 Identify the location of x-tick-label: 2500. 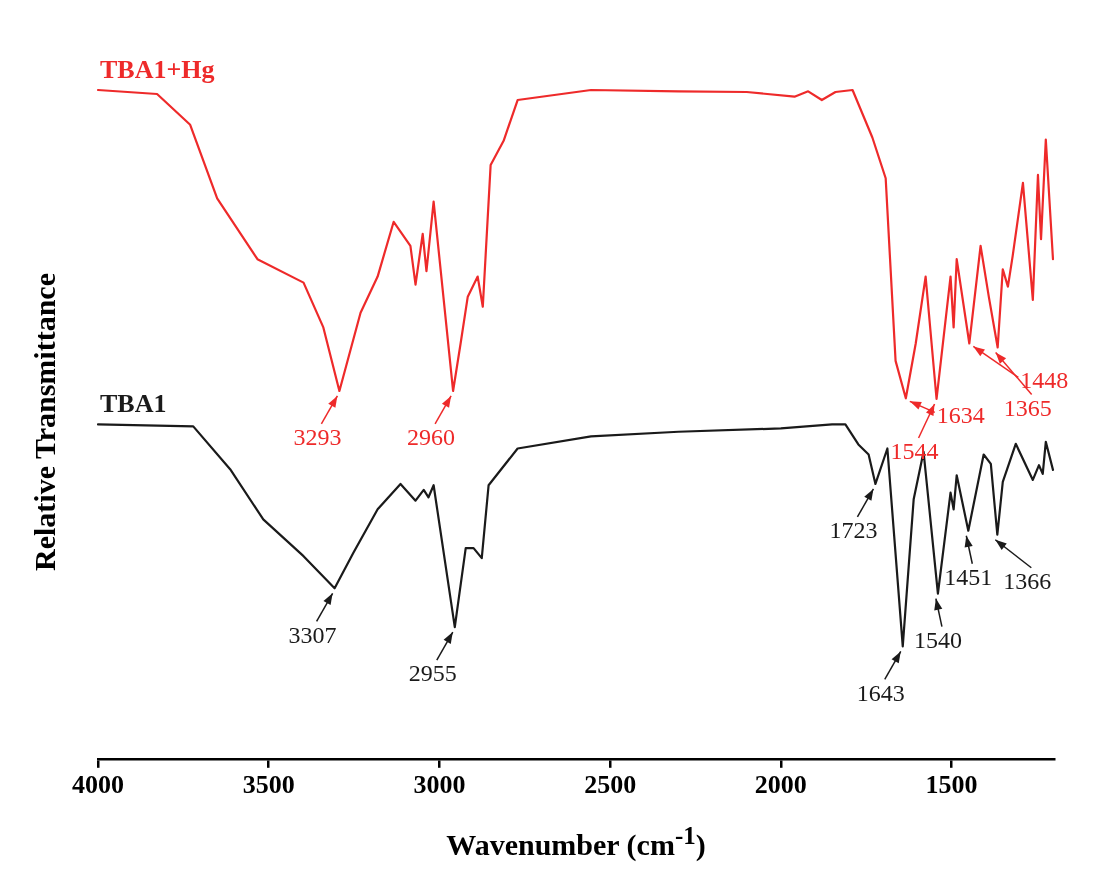
(610, 785).